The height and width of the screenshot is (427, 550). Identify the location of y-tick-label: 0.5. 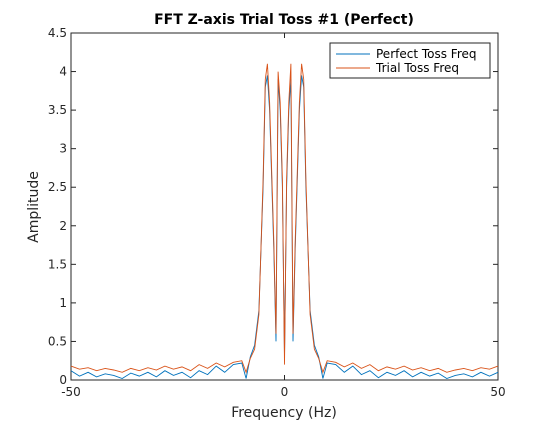
(57, 341).